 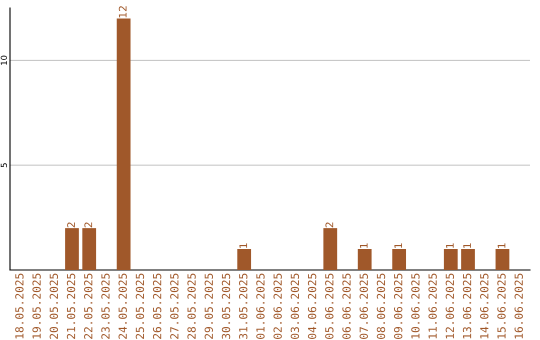 What do you see at coordinates (415, 306) in the screenshot?
I see `x-tick-label: 10.06.2025` at bounding box center [415, 306].